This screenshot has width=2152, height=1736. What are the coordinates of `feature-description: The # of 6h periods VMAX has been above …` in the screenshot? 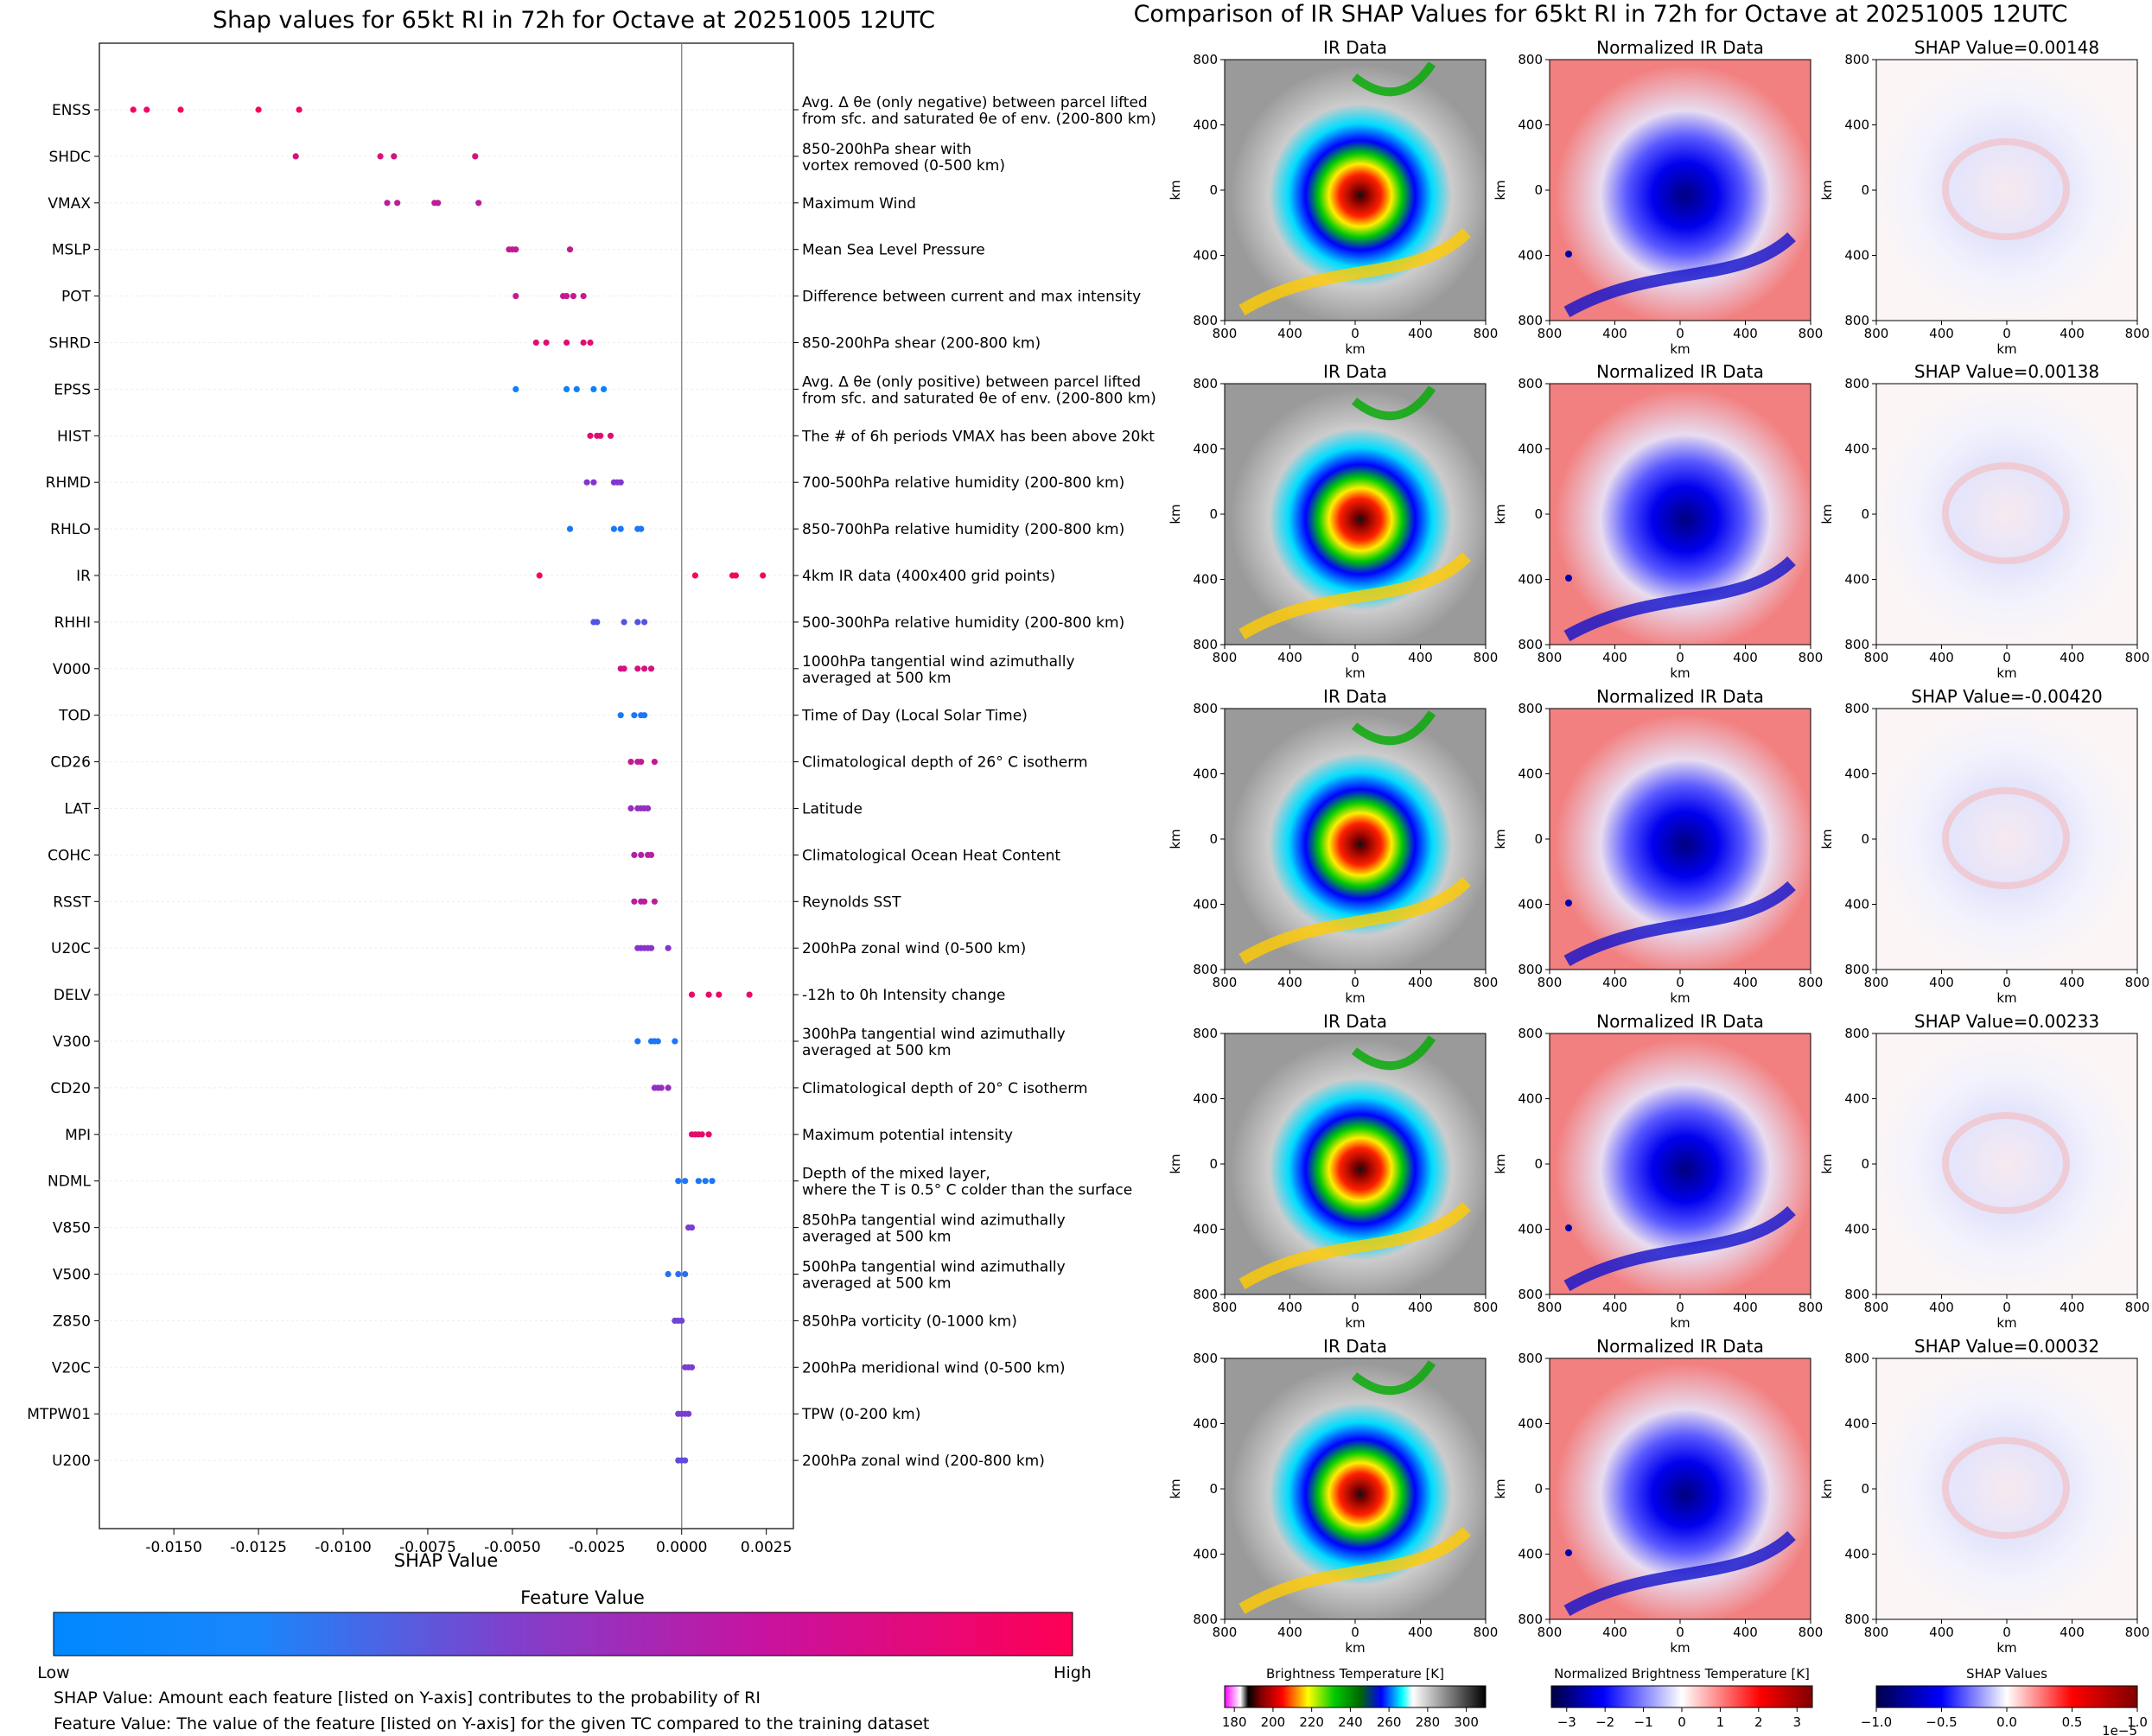 It's located at (978, 436).